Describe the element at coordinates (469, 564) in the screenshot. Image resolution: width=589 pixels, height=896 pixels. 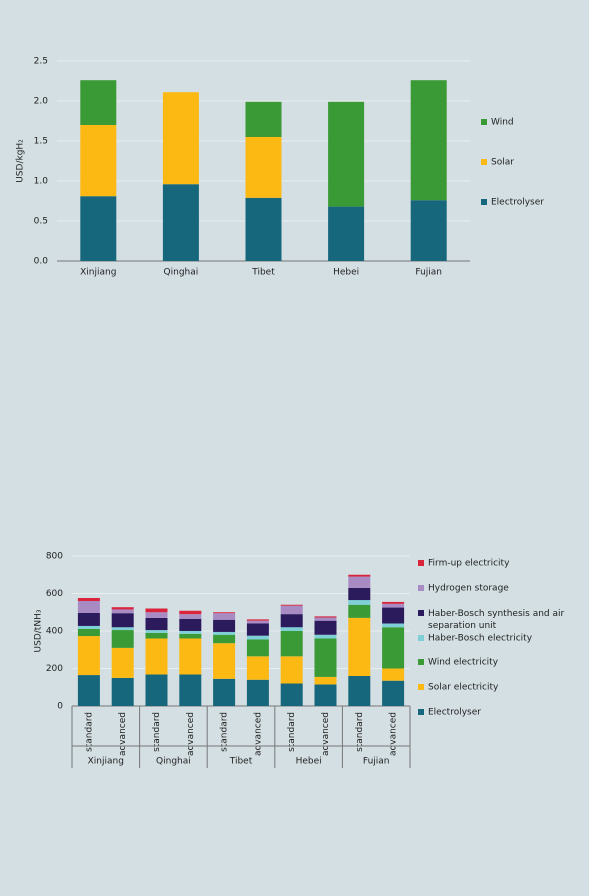
I see `legend-label: Firm-up electricity` at that location.